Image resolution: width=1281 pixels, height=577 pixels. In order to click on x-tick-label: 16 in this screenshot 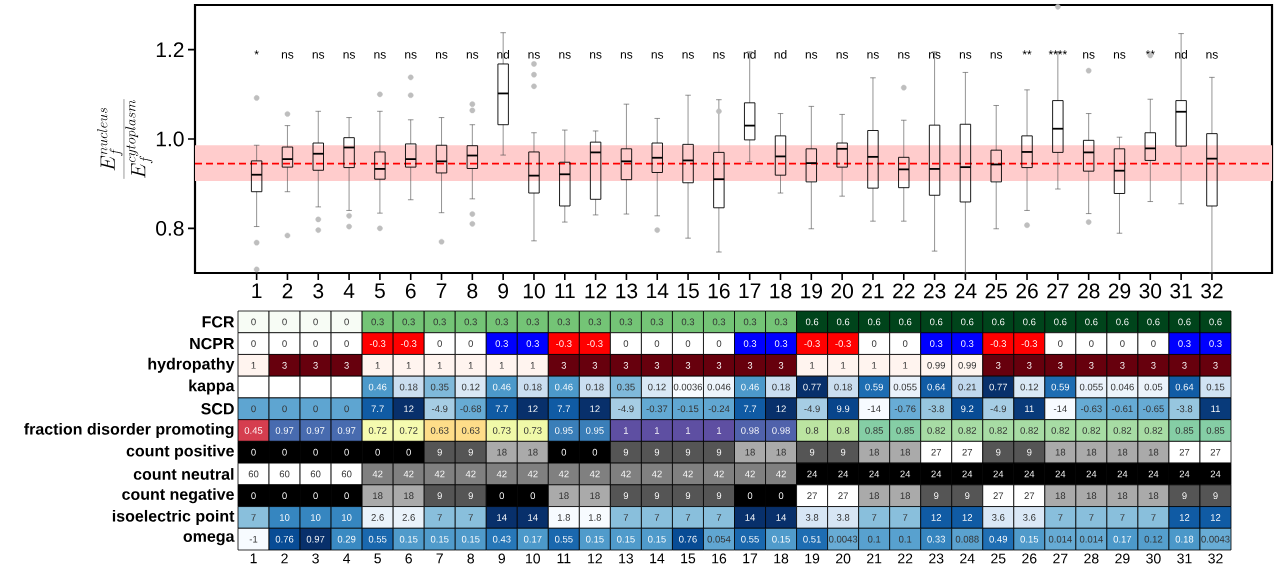, I will do `click(719, 558)`.